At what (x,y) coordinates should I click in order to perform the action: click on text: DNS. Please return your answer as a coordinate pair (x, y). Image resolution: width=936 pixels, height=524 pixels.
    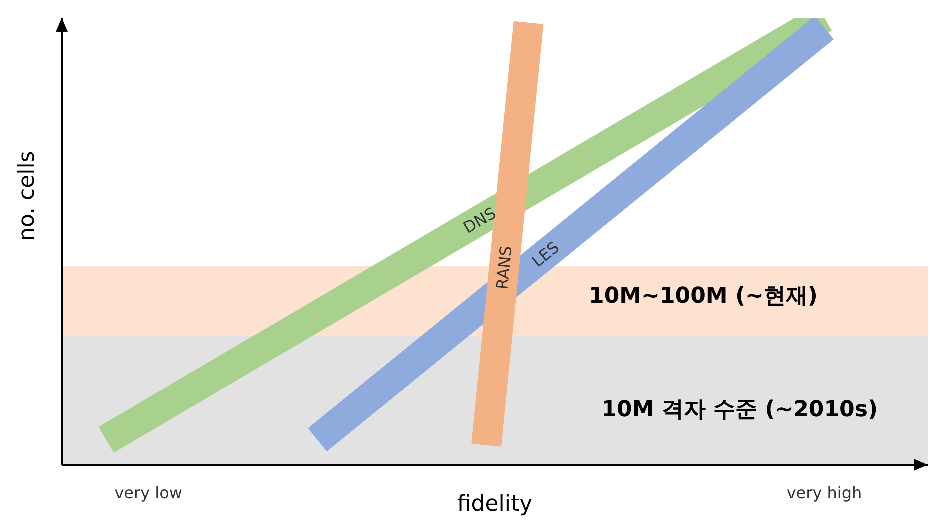
    Looking at the image, I should click on (480, 221).